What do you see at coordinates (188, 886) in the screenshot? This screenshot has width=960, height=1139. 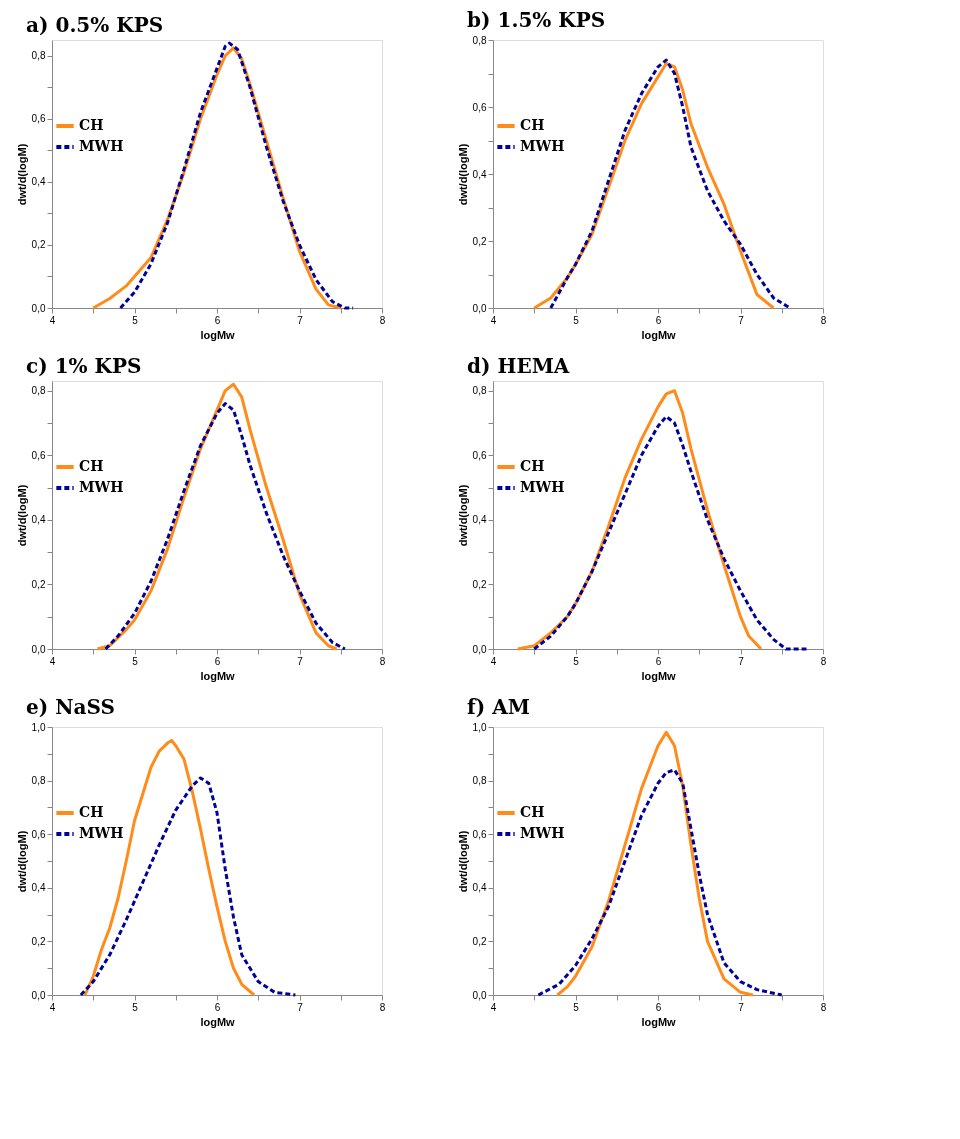 I see `line-series` at bounding box center [188, 886].